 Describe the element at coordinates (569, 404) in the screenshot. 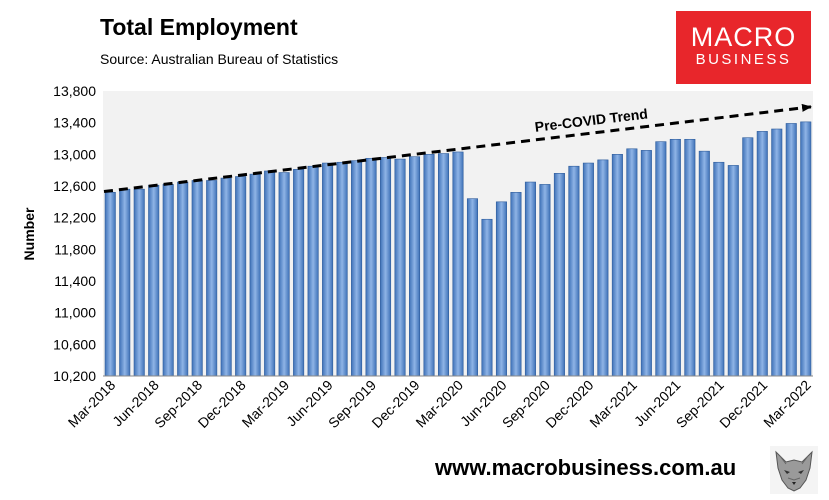

I see `x-tick-label: Dec-2020` at that location.